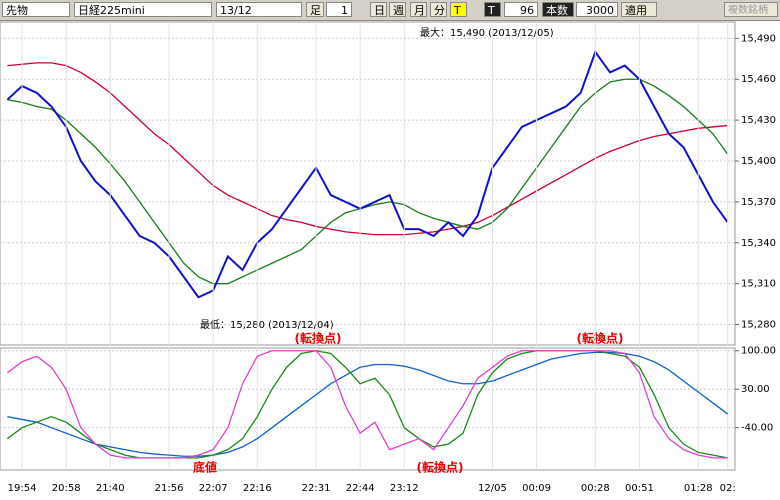  What do you see at coordinates (758, 38) in the screenshot?
I see `y-tick-label: 15,490` at bounding box center [758, 38].